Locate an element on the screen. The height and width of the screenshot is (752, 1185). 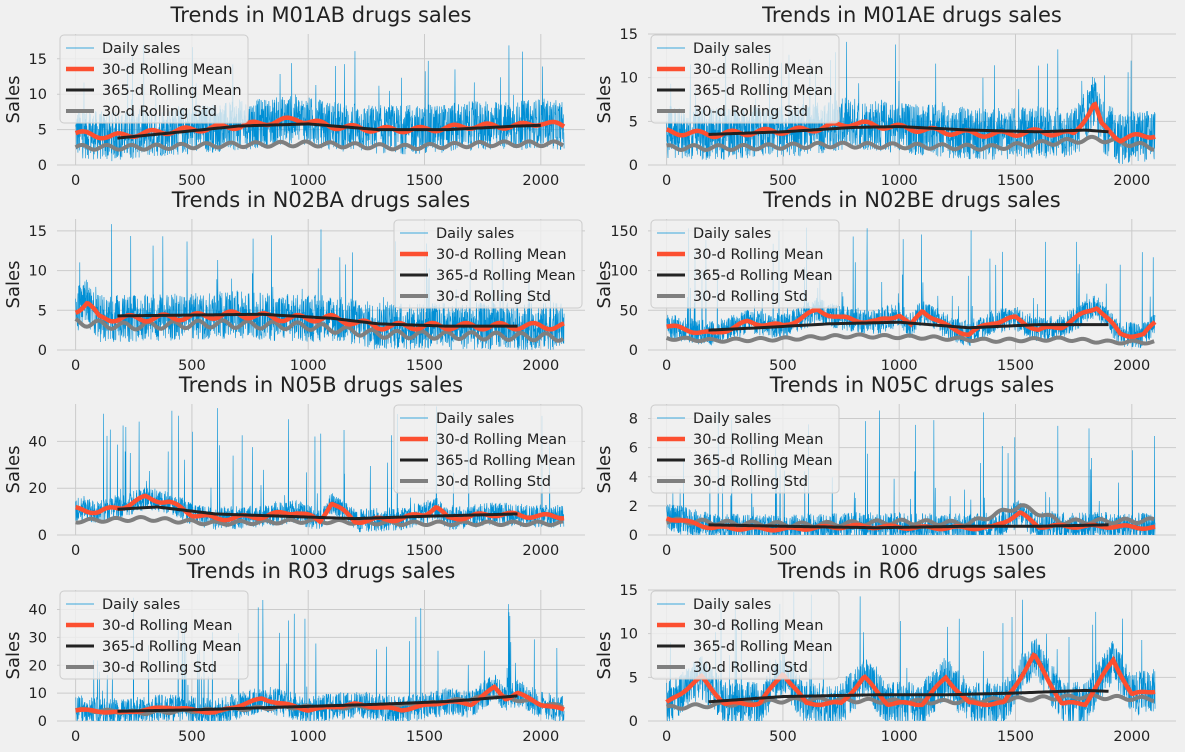
chart-title: Trends in M01AB drugs sales is located at coordinates (321, 15).